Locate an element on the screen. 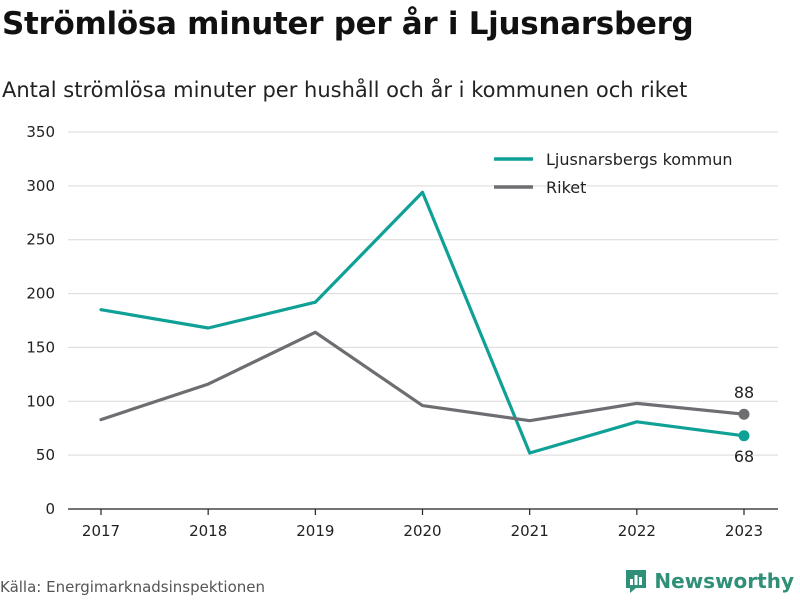 The width and height of the screenshot is (800, 600). x-tick-label: 2020 is located at coordinates (422, 531).